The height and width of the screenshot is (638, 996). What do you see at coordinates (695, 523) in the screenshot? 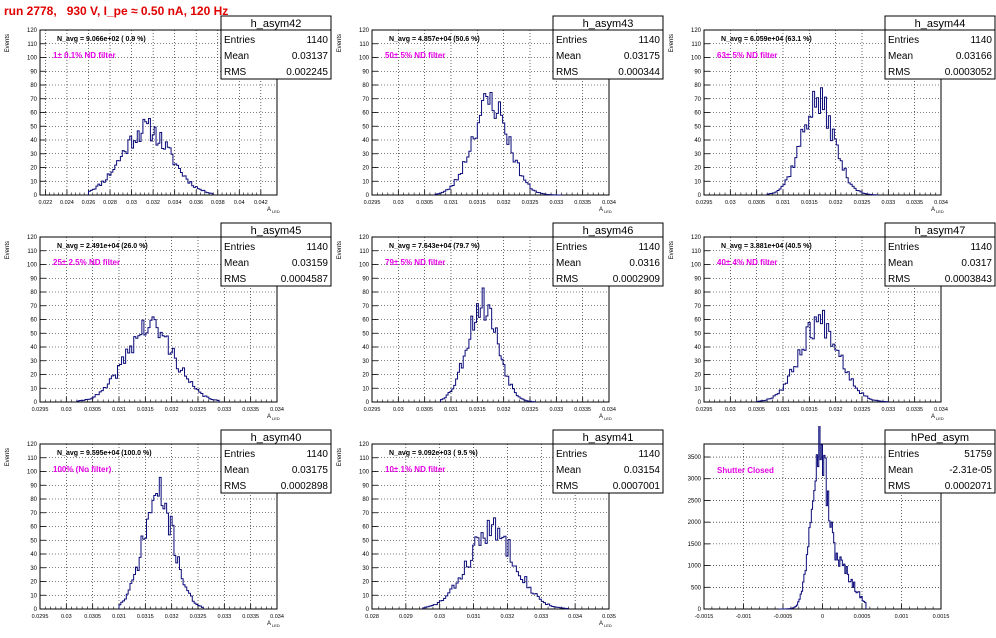
I see `y-tick-label: 2000` at bounding box center [695, 523].